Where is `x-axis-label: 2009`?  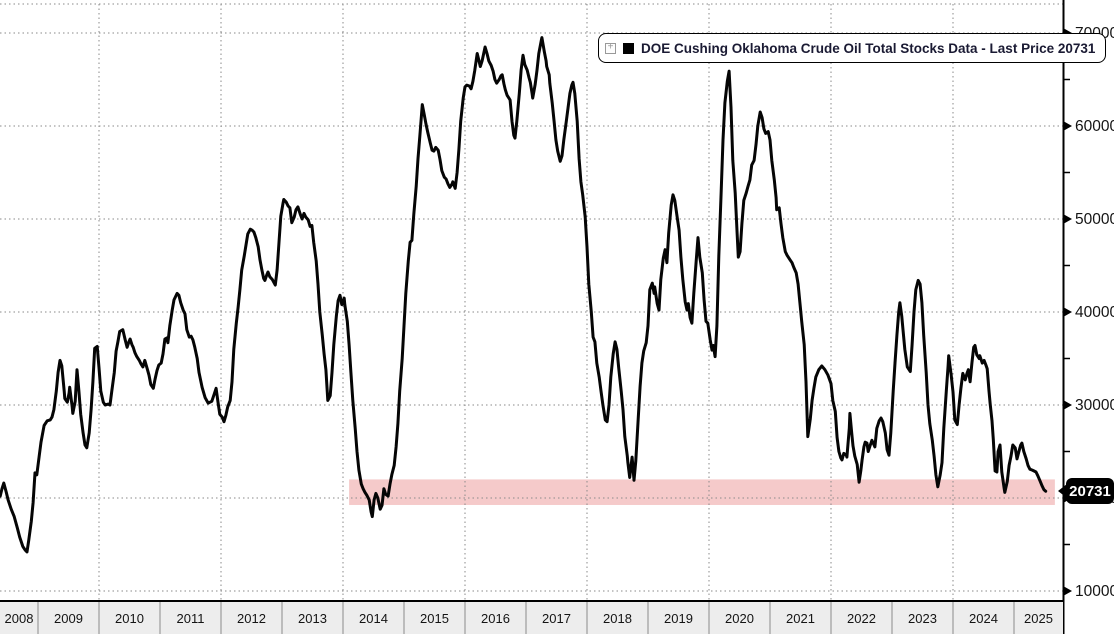 x-axis-label: 2009 is located at coordinates (68, 618).